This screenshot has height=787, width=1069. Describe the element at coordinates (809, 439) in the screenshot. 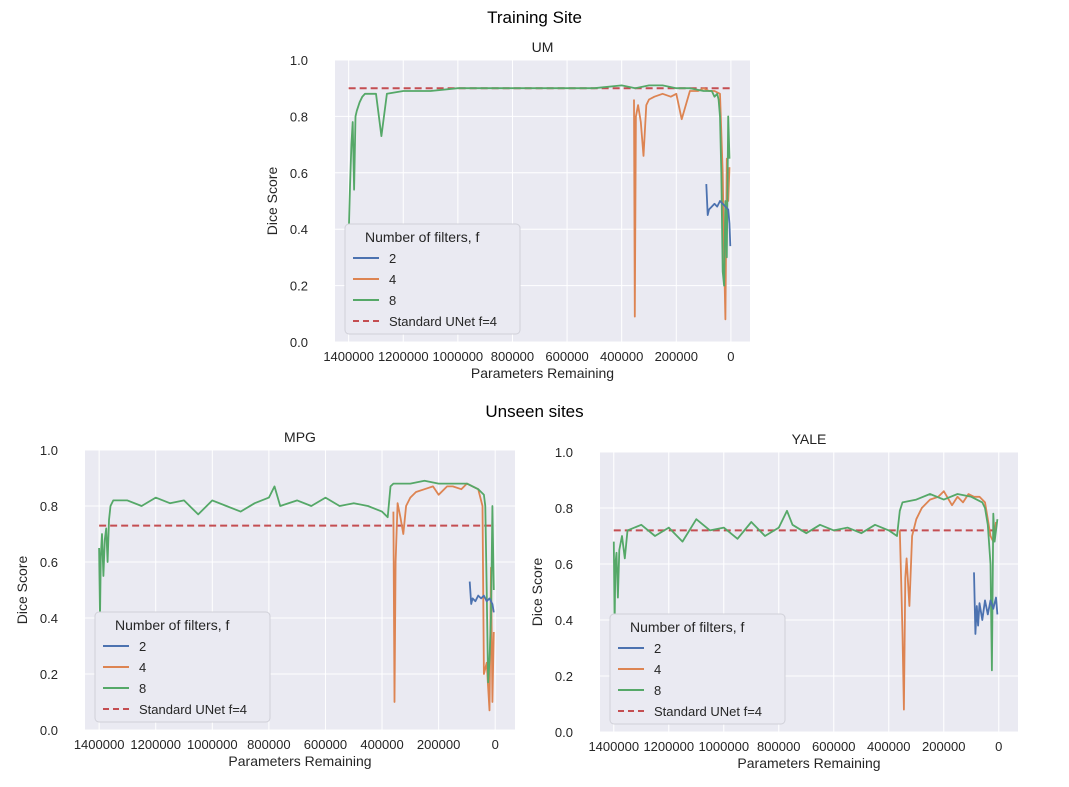

I see `chart-title: YALE` at that location.